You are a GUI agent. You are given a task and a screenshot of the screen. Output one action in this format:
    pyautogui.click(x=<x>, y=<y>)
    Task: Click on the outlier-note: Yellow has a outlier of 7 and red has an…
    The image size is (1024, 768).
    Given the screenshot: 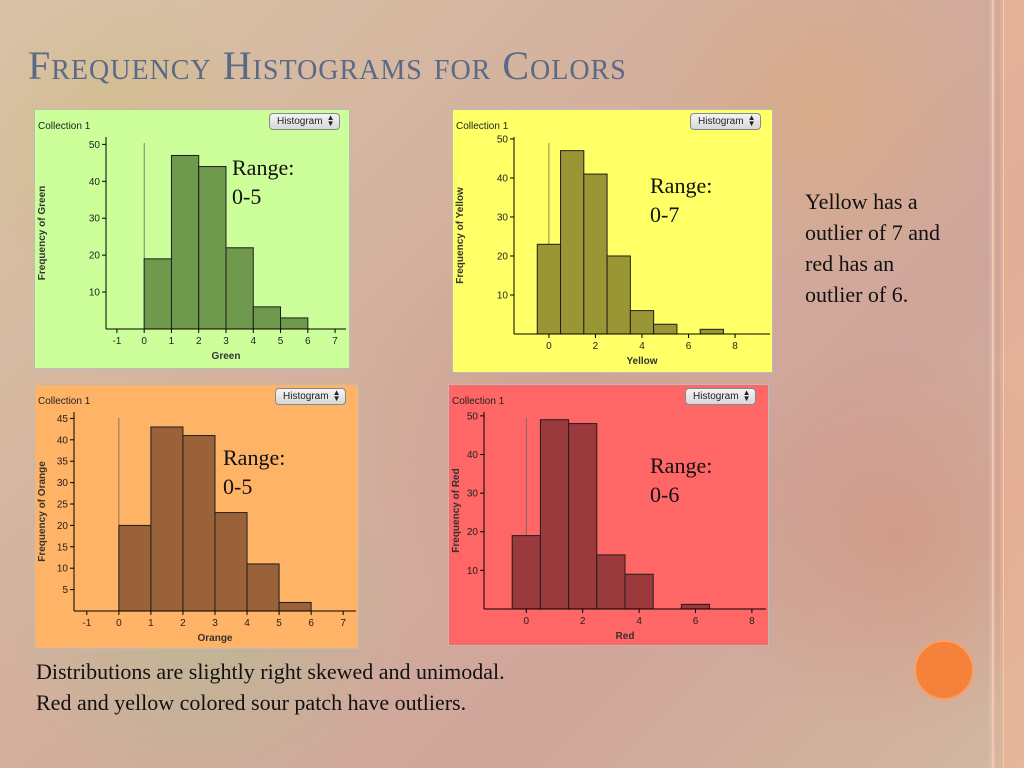 What is the action you would take?
    pyautogui.click(x=873, y=248)
    